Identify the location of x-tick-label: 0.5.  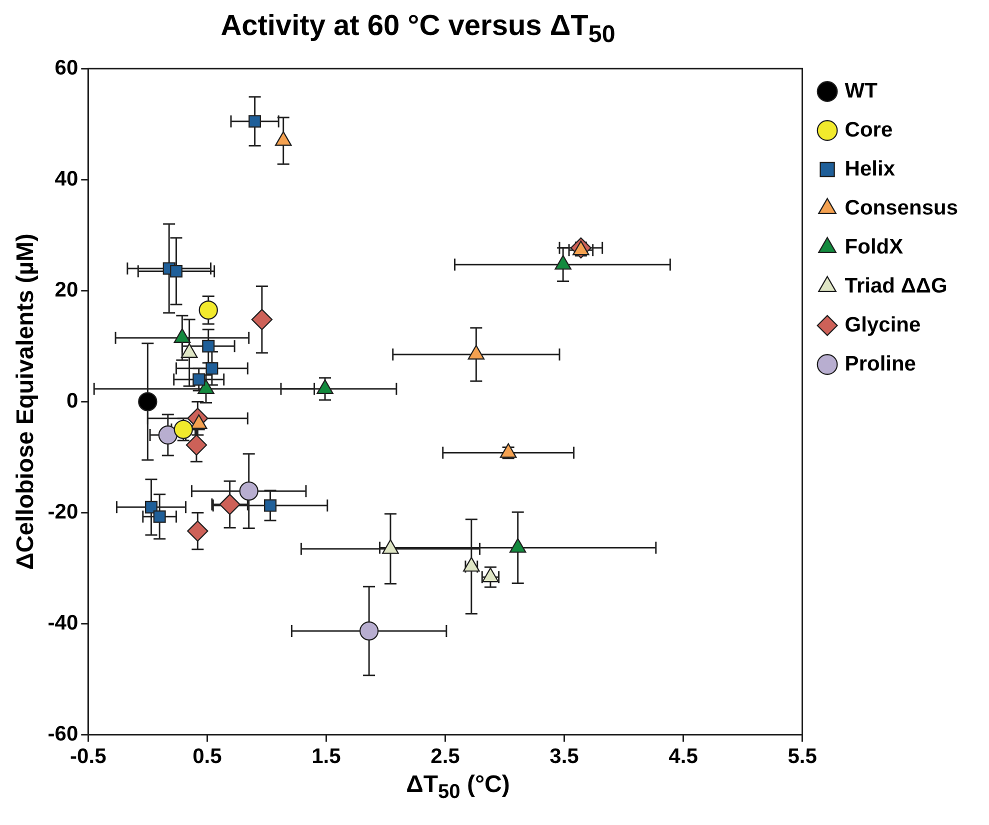
(207, 756).